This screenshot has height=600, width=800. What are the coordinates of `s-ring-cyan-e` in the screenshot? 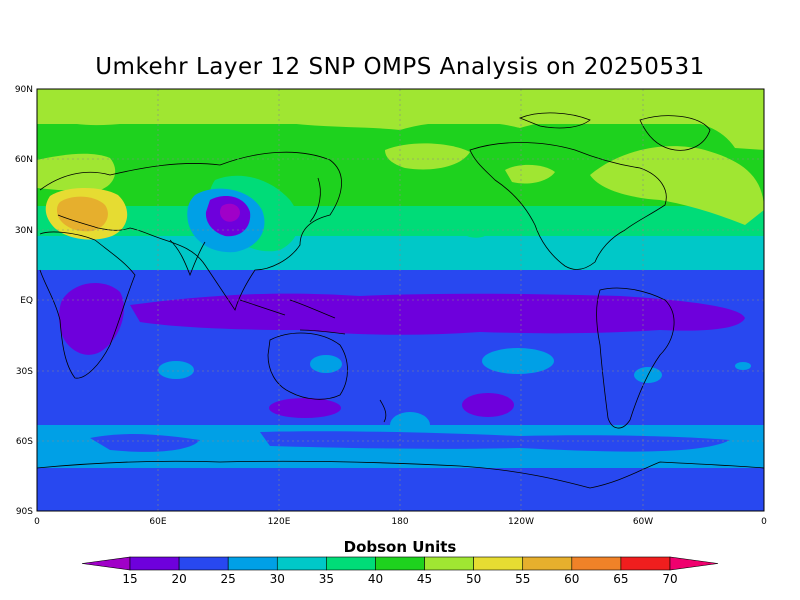 It's located at (748, 446).